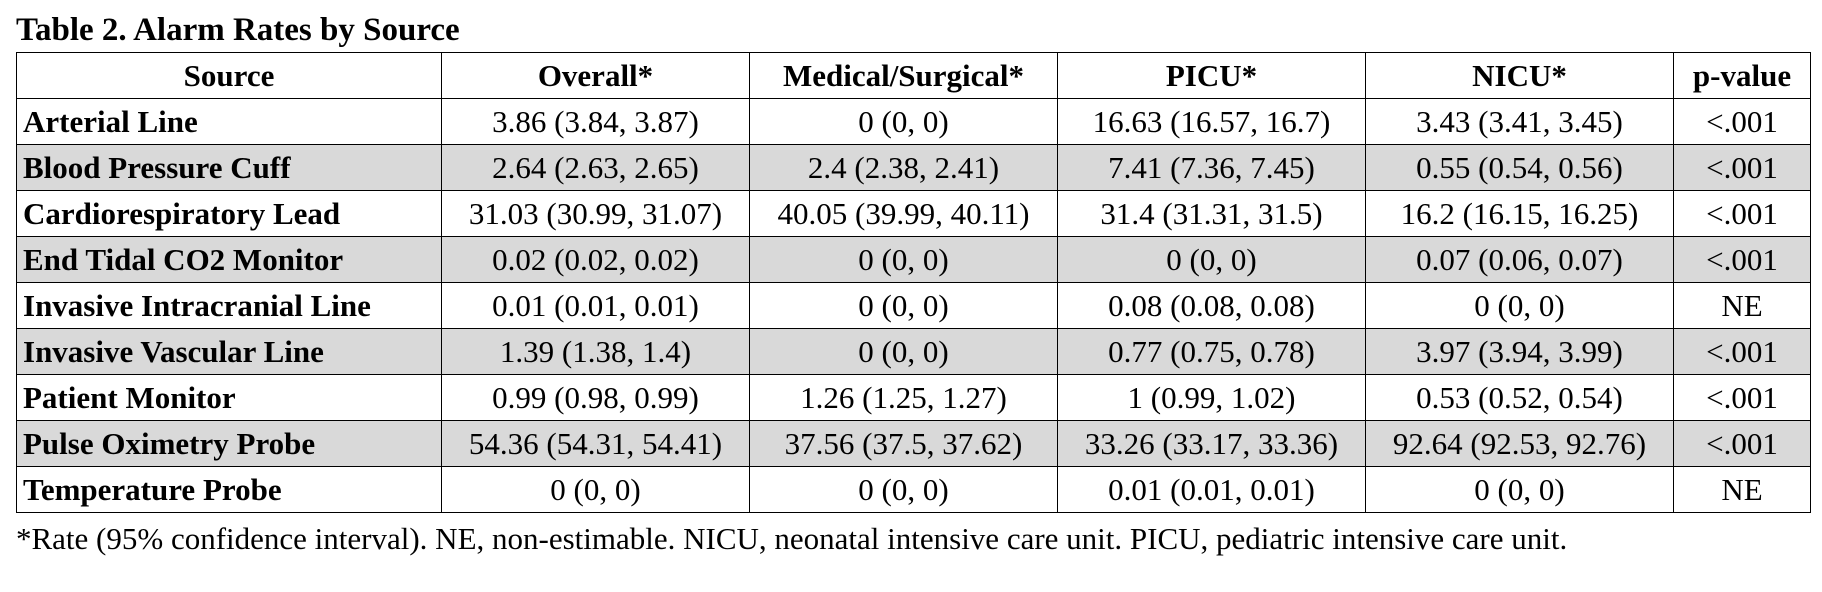 This screenshot has height=592, width=1822. I want to click on header-overall: Overall*, so click(595, 75).